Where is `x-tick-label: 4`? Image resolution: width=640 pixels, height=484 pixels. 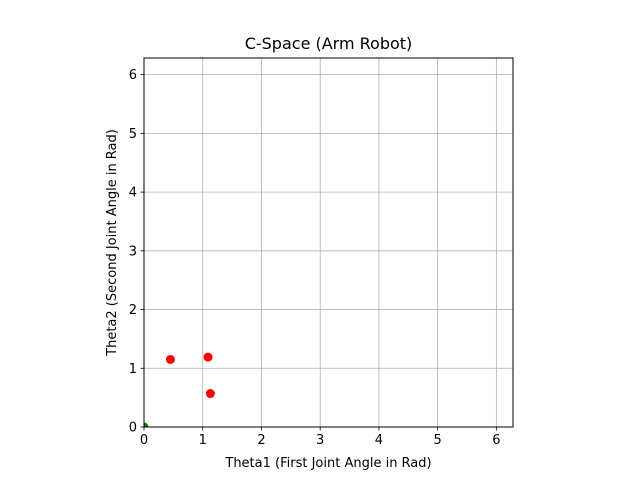 x-tick-label: 4 is located at coordinates (379, 440).